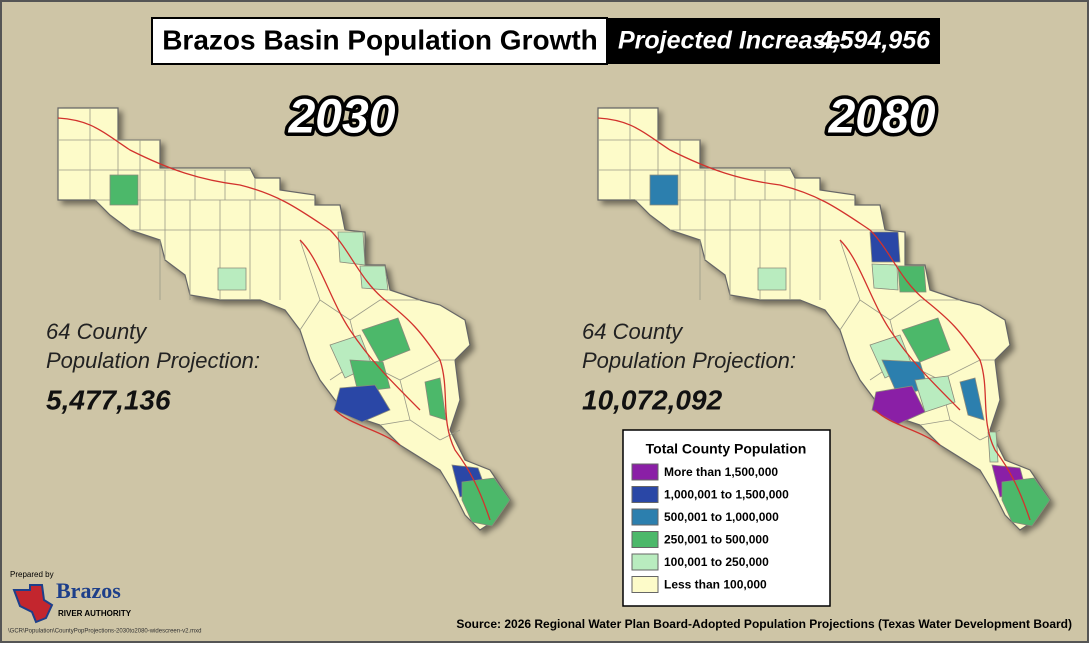  I want to click on total: 10,072,092, so click(652, 399).